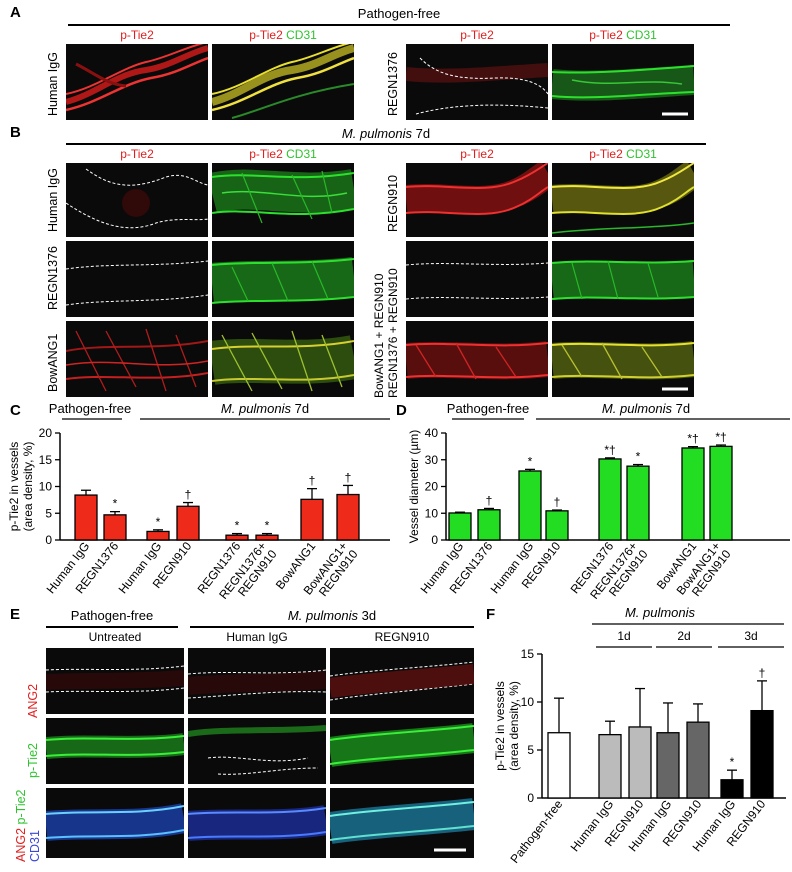  Describe the element at coordinates (477, 35) in the screenshot. I see `panel-a-col-ptie2-right: p-Tie2` at that location.